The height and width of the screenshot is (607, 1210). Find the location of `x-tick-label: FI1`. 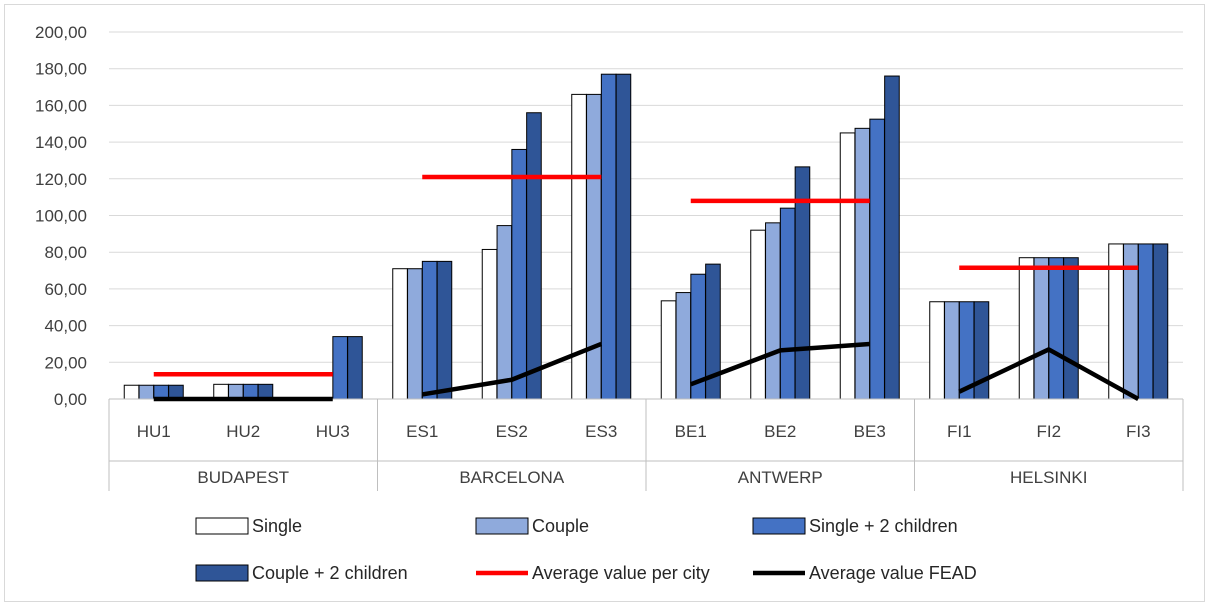

x-tick-label: FI1 is located at coordinates (959, 431).